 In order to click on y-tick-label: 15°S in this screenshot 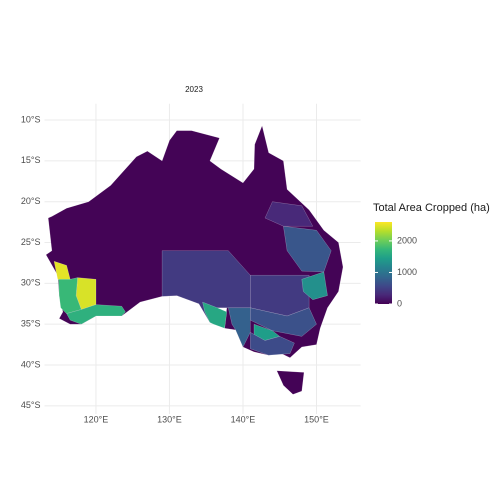, I will do `click(31, 160)`.